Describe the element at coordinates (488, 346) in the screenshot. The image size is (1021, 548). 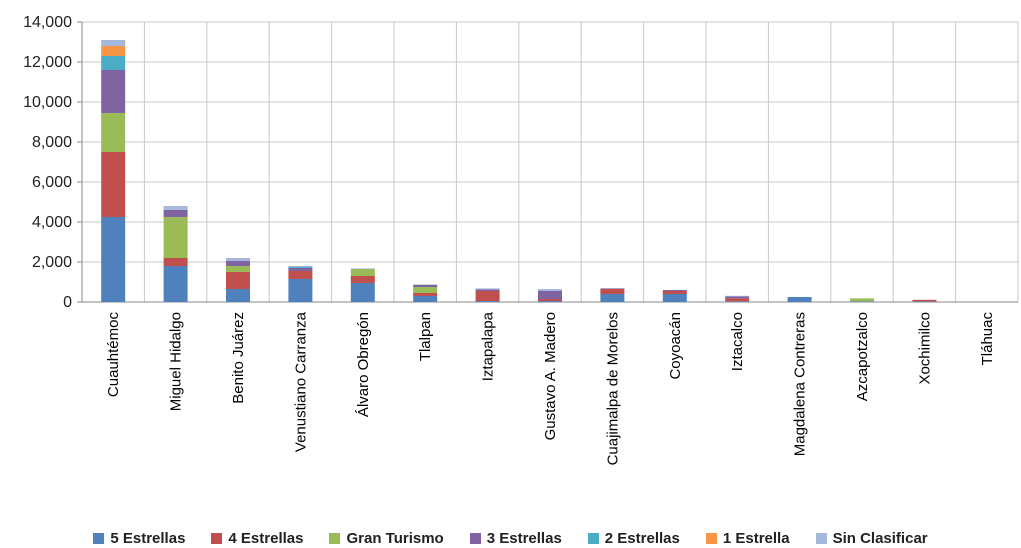
I see `x-tick-label: Iztapalapa` at that location.